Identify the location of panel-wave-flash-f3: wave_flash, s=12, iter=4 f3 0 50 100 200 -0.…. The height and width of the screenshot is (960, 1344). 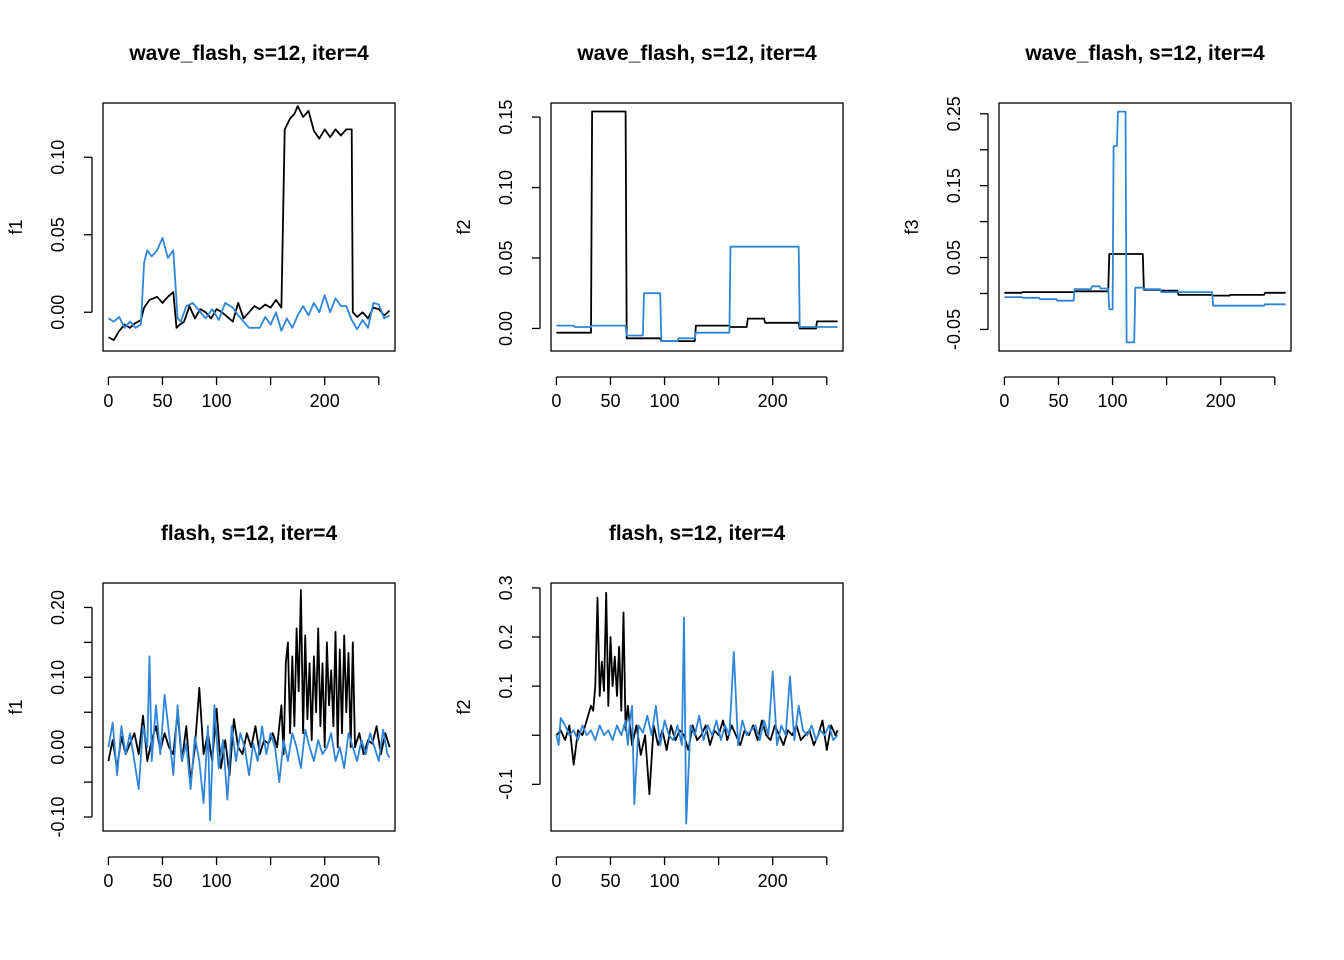
(1097, 226).